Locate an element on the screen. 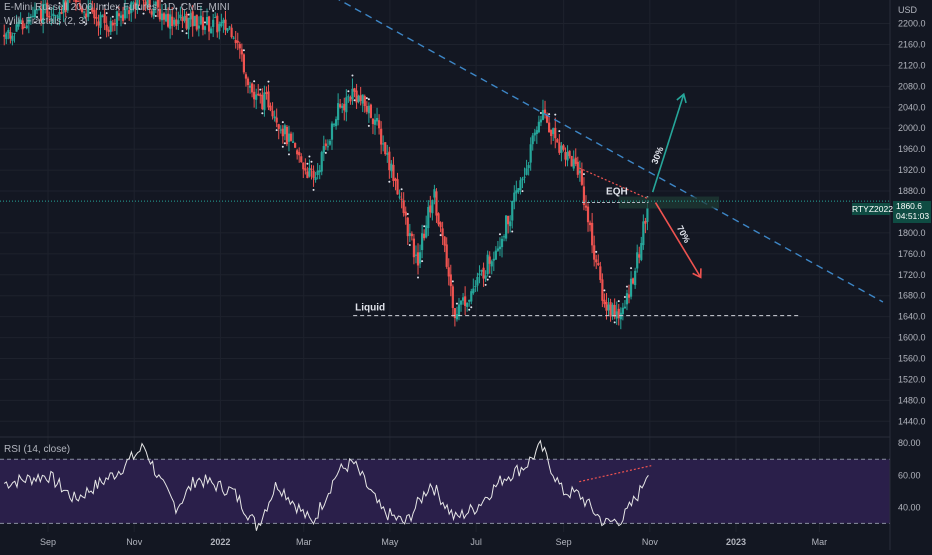 Image resolution: width=932 pixels, height=555 pixels. rsi-legend: RSI (14, close) is located at coordinates (37, 449).